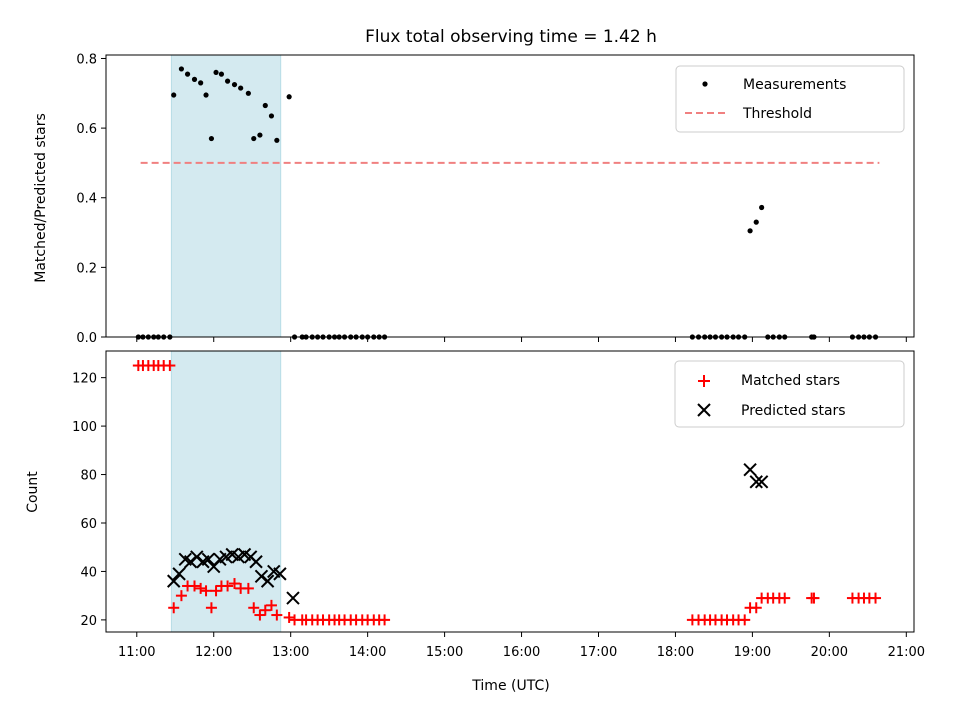  I want to click on xtick-label: 21:00, so click(906, 652).